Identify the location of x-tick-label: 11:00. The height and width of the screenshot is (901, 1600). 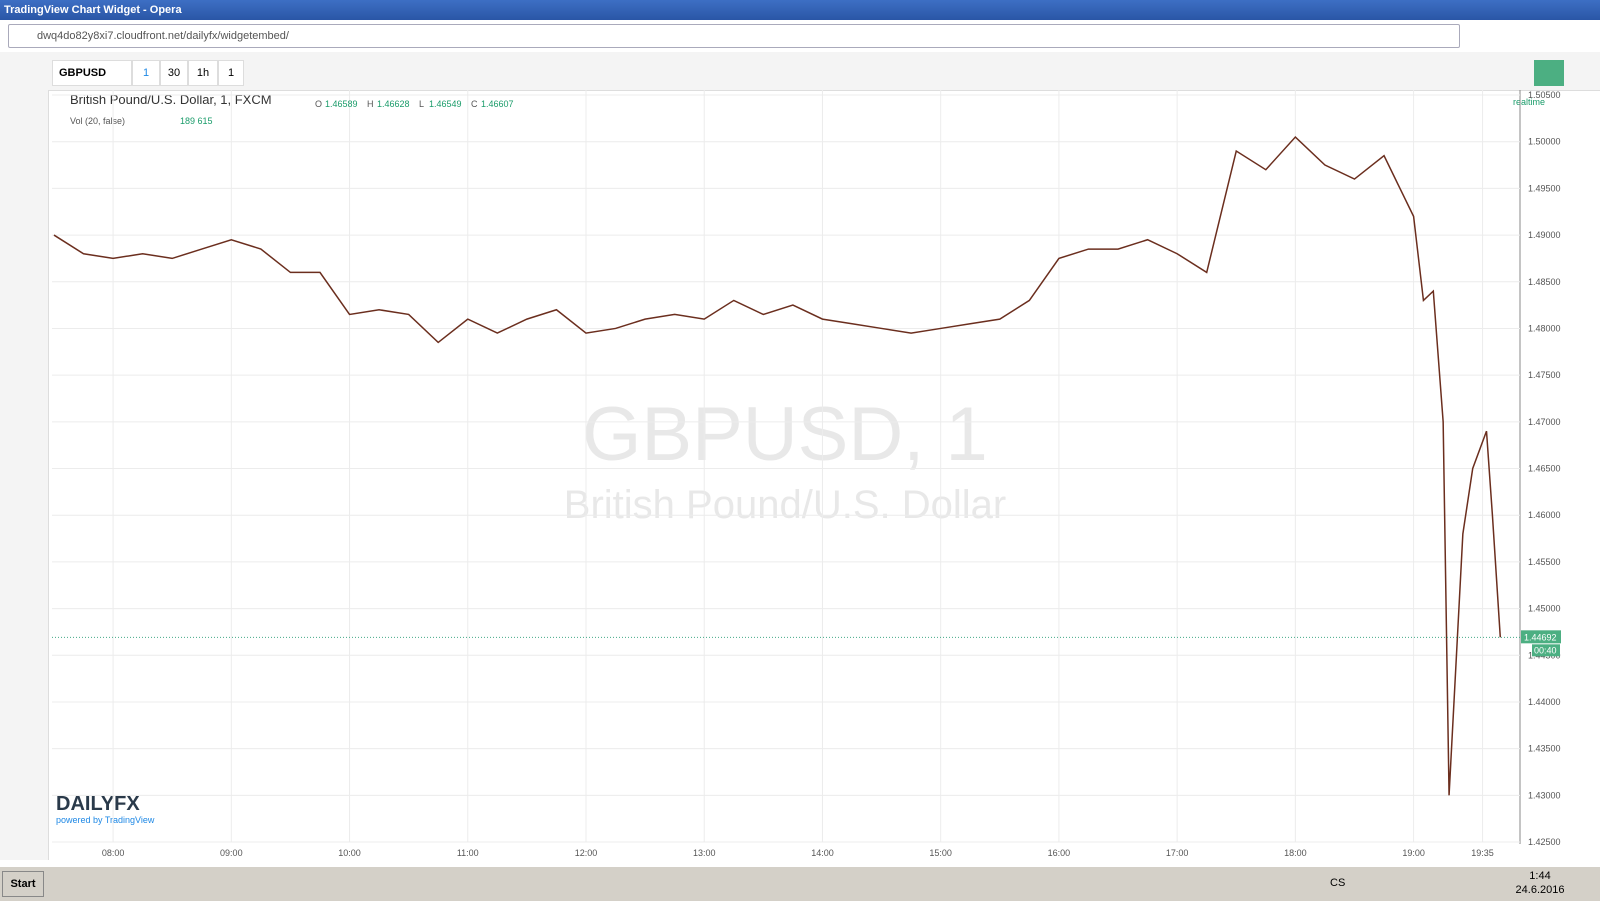
(468, 853).